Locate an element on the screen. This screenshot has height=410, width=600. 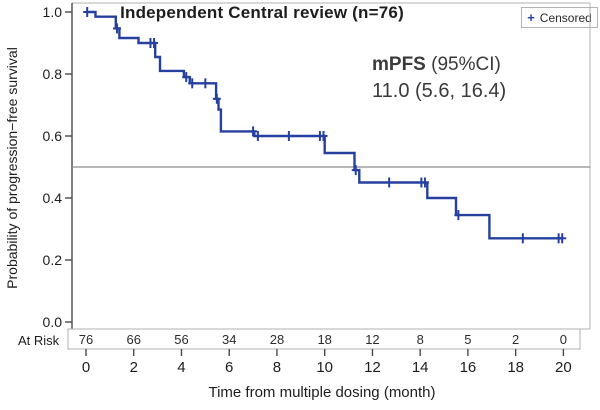
y-tick-label: 0.6 is located at coordinates (53, 136).